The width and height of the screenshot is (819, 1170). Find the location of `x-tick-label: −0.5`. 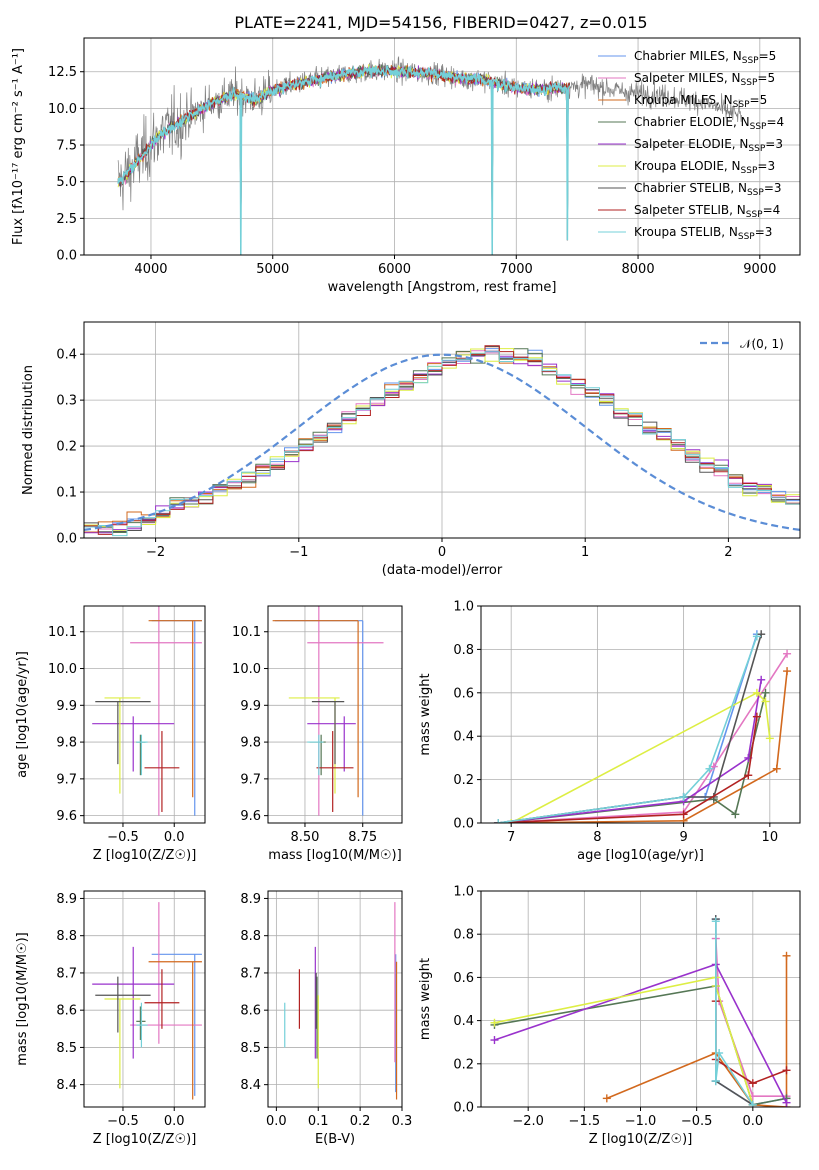

x-tick-label: −0.5 is located at coordinates (123, 1121).